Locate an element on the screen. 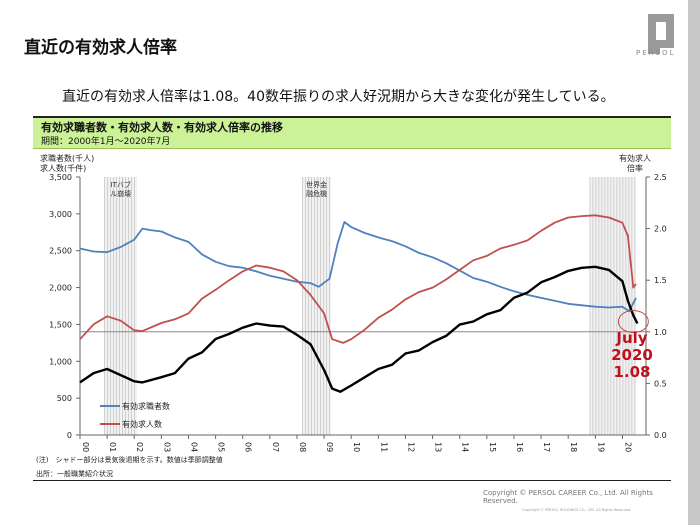 This screenshot has height=525, width=700. legend-label: 有効求職者数 is located at coordinates (146, 406).